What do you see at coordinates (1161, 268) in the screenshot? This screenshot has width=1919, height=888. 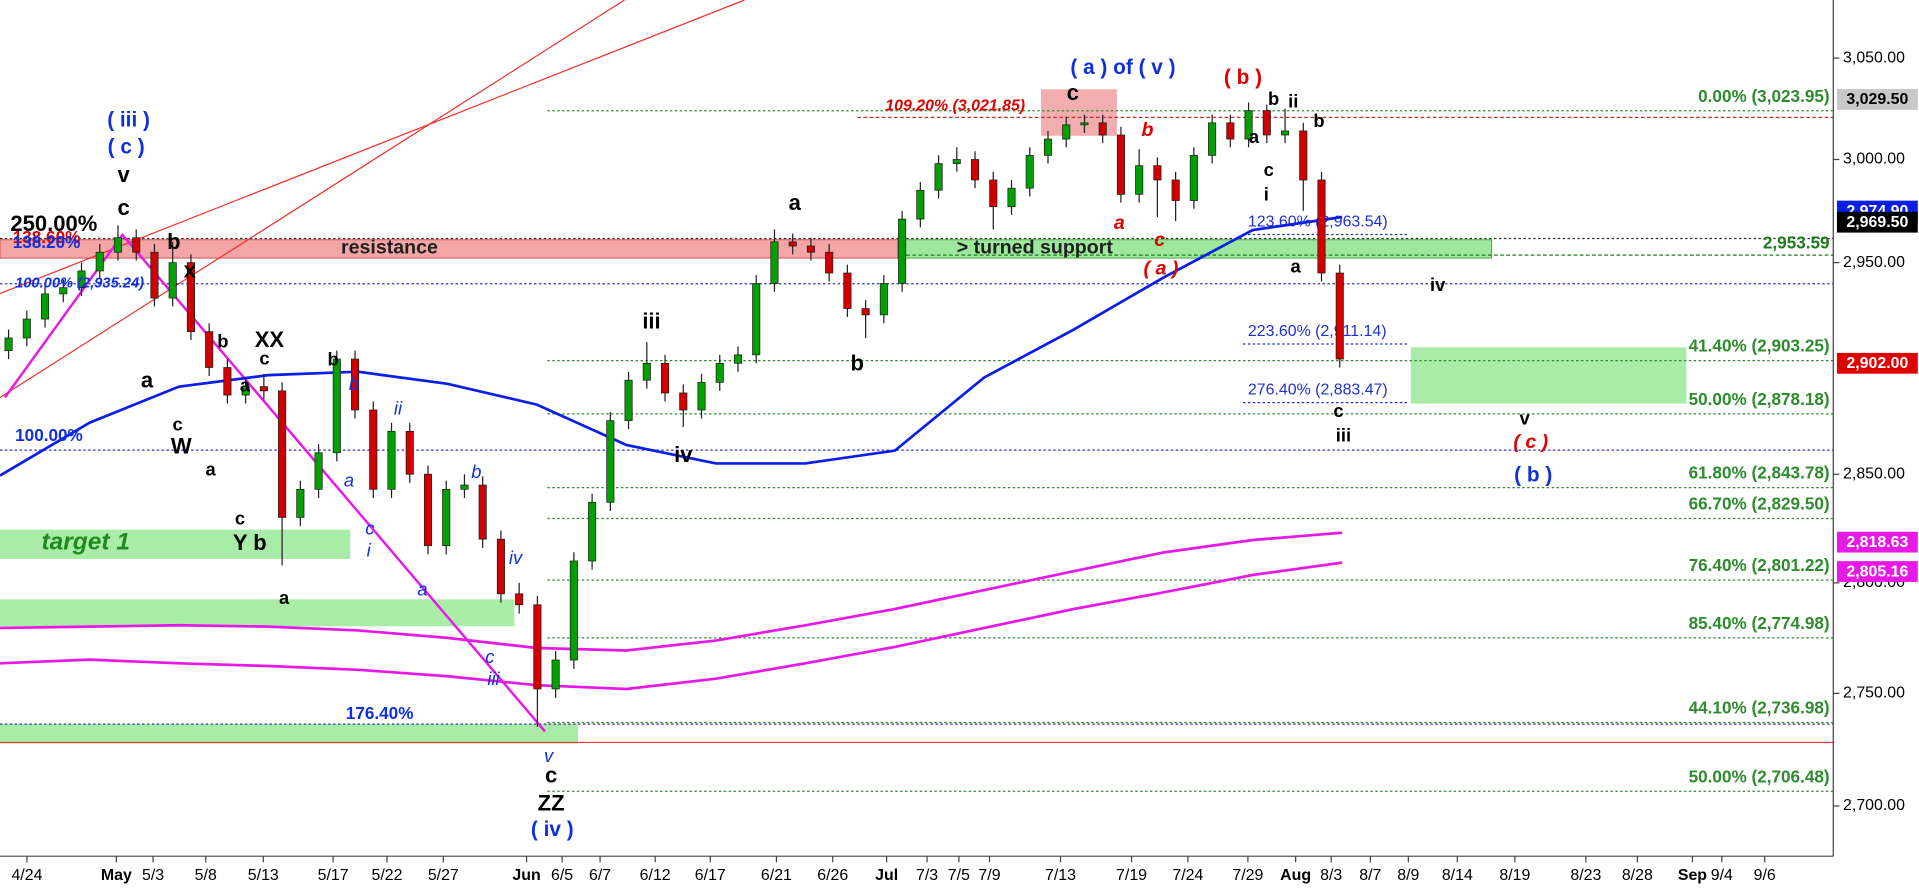 I see `wave-label: ( a )` at bounding box center [1161, 268].